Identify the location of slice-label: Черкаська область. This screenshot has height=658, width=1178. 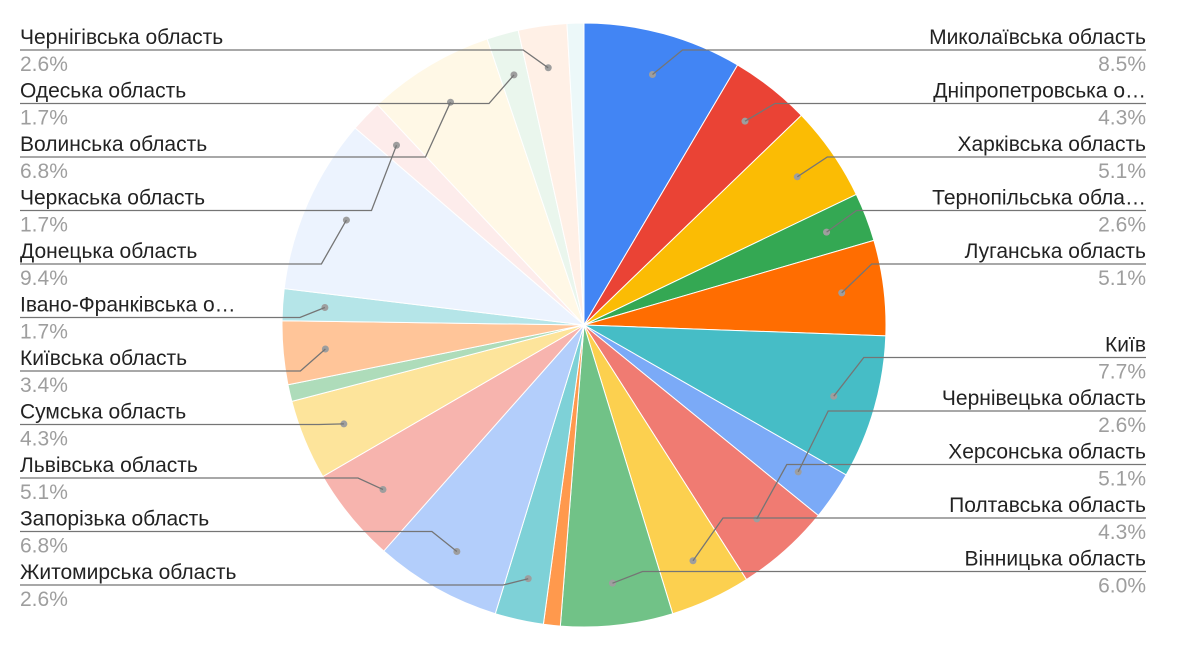
(112, 198).